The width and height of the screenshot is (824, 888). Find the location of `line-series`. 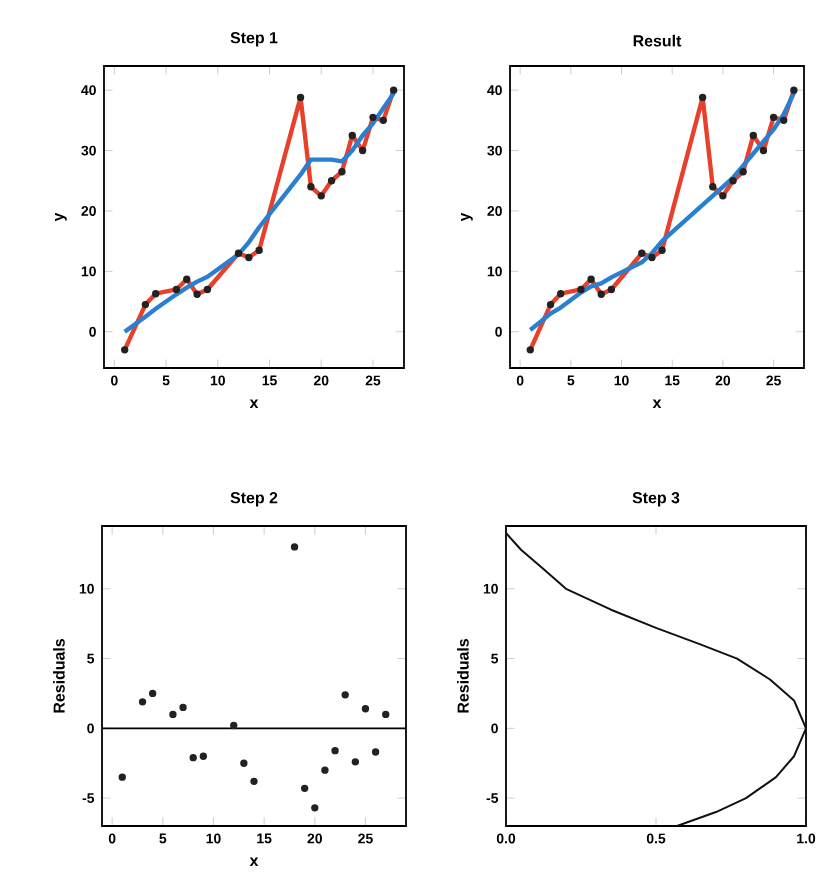

line-series is located at coordinates (656, 678).